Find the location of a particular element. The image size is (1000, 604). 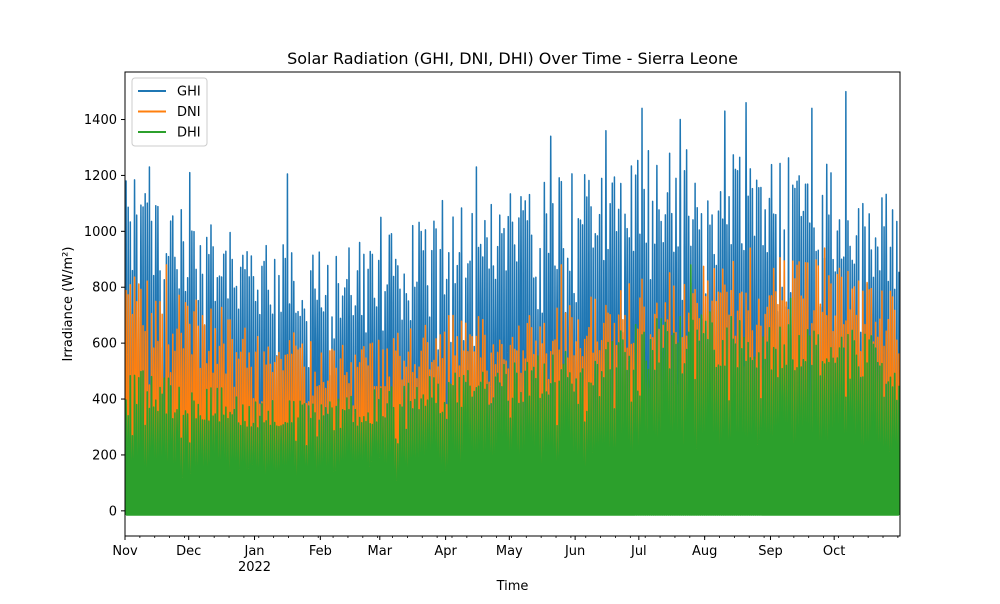

x-tick-label: Sep is located at coordinates (770, 551).